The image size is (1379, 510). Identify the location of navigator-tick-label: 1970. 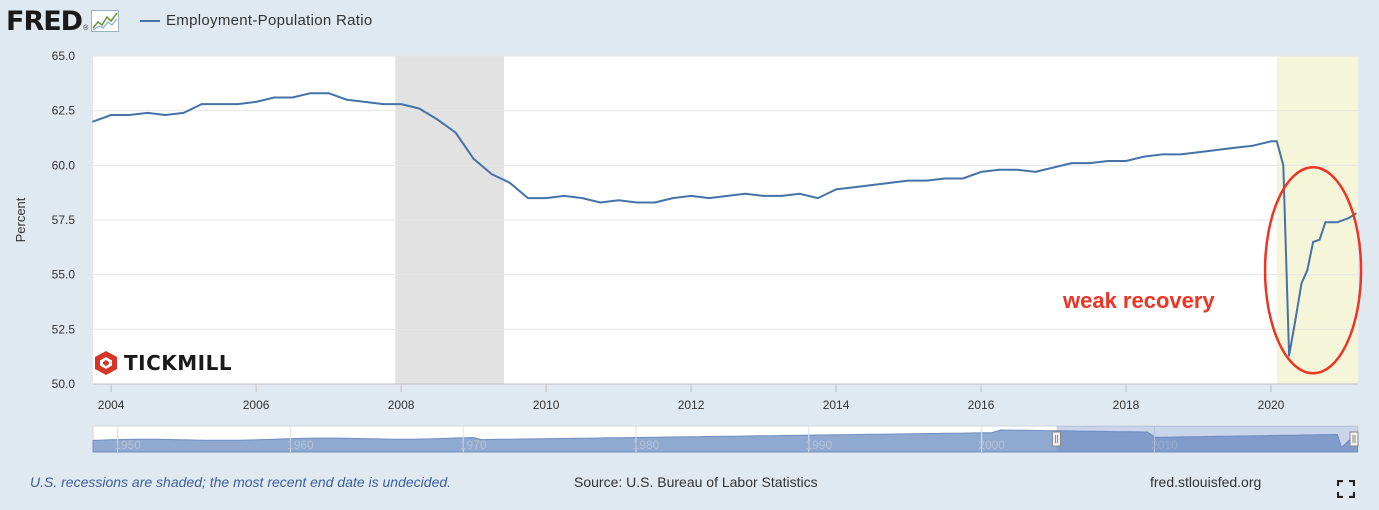
(473, 445).